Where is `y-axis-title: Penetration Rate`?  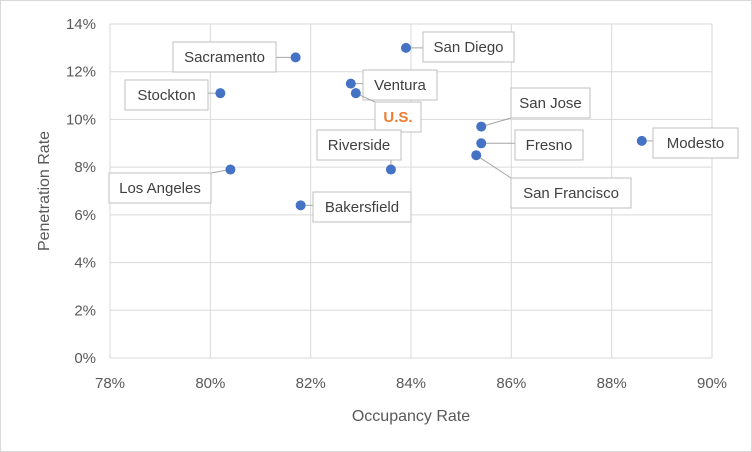 y-axis-title: Penetration Rate is located at coordinates (44, 191).